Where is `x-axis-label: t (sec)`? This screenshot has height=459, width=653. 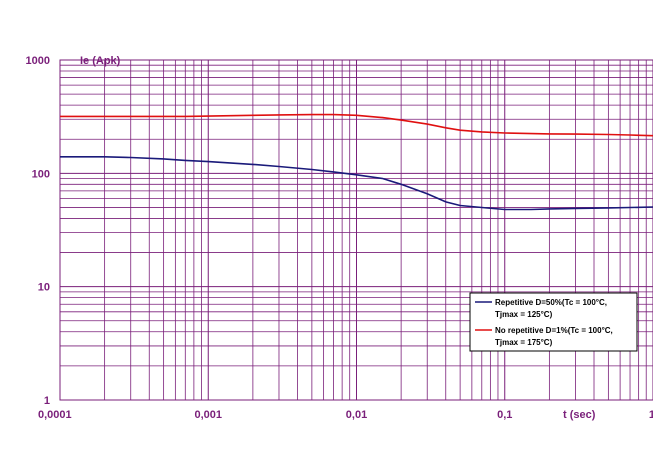
x-axis-label: t (sec) is located at coordinates (579, 415).